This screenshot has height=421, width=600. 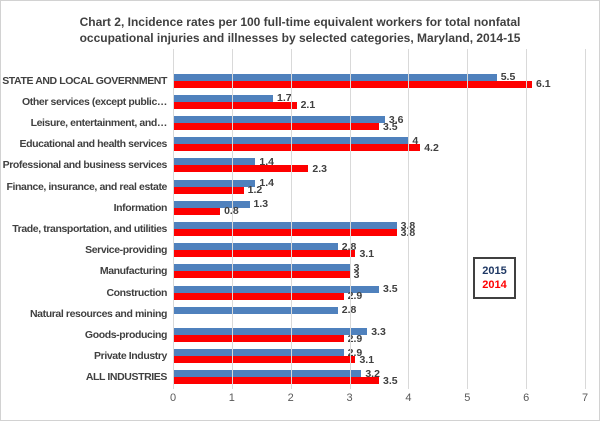 I want to click on bar-line-2014: 6.1, so click(x=379, y=84).